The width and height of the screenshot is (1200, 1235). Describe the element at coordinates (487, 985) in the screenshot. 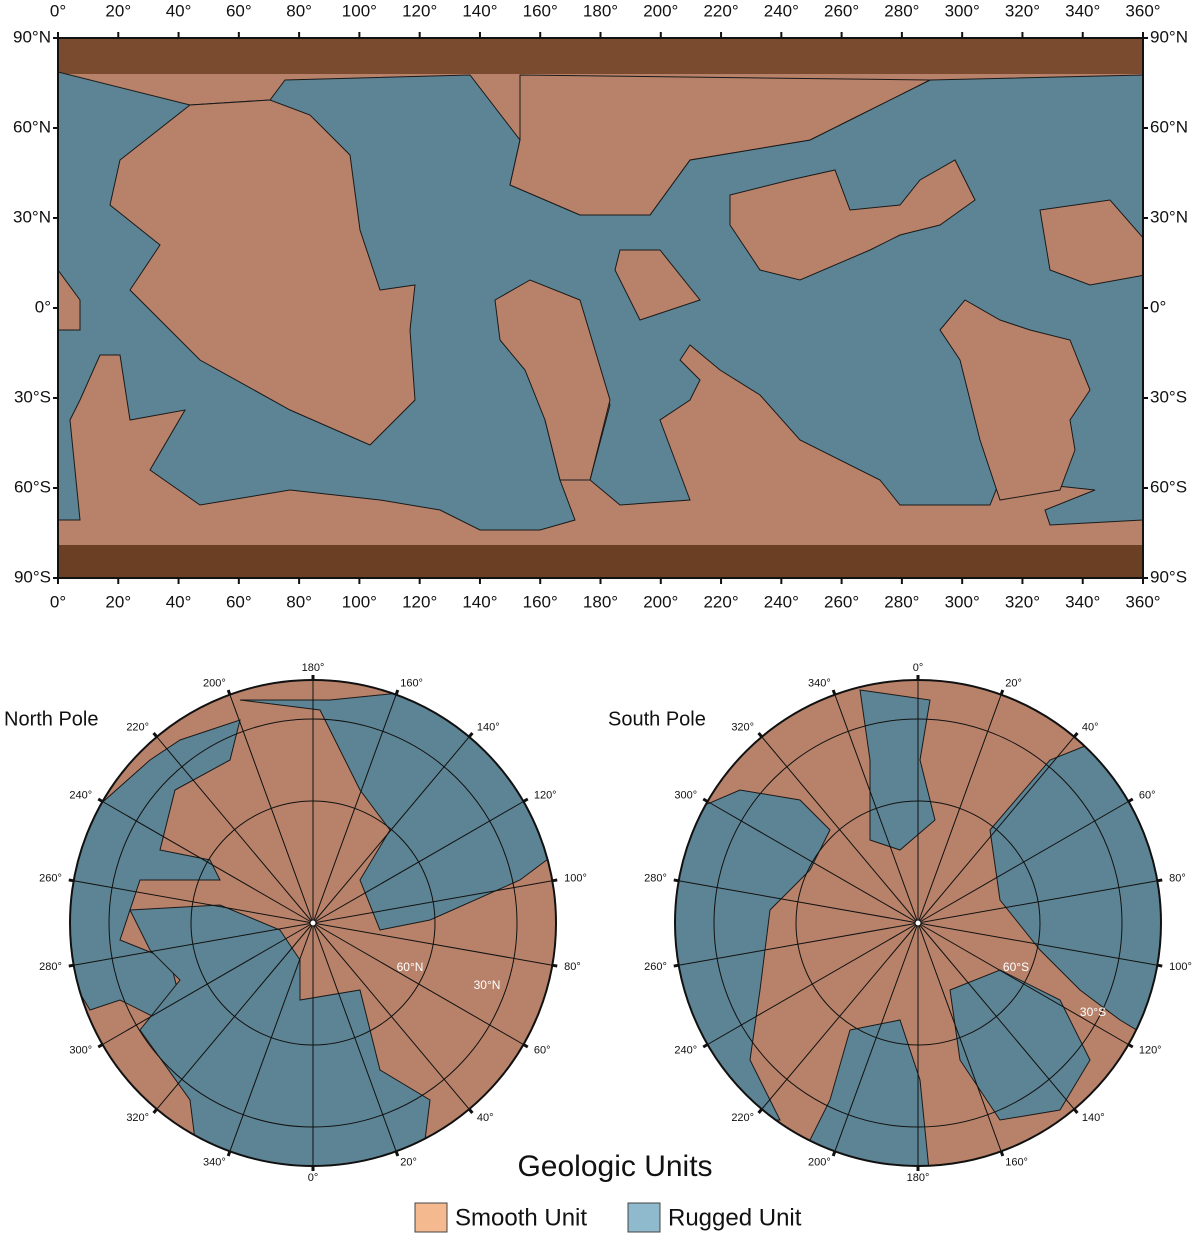

I see `ring-label: 30°N` at that location.